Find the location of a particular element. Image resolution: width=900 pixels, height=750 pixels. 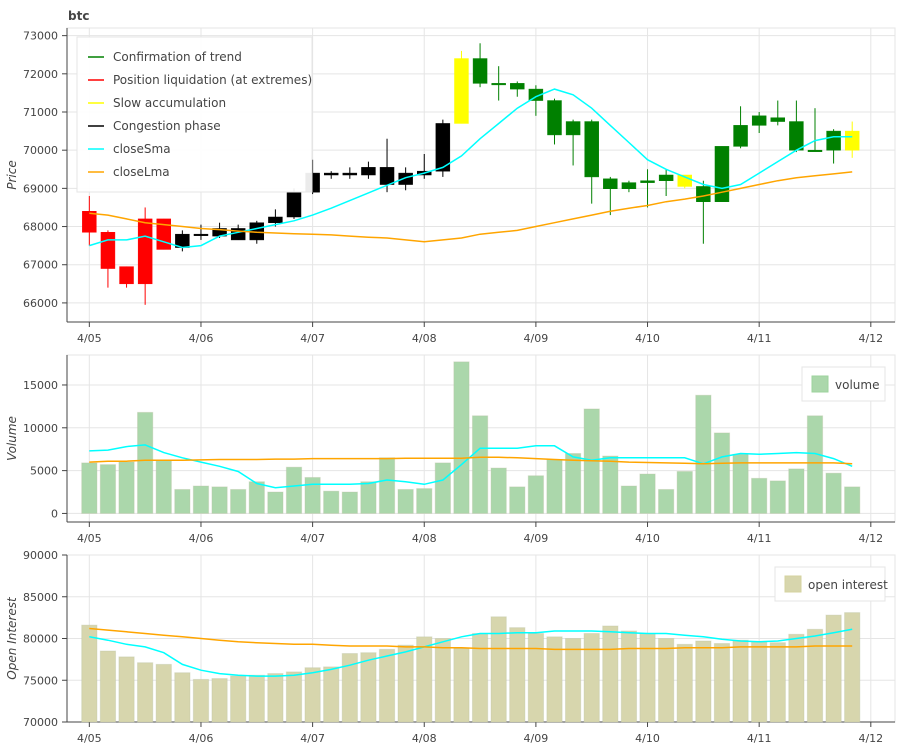

panel-3-xtick-label: 4/10 is located at coordinates (647, 738).